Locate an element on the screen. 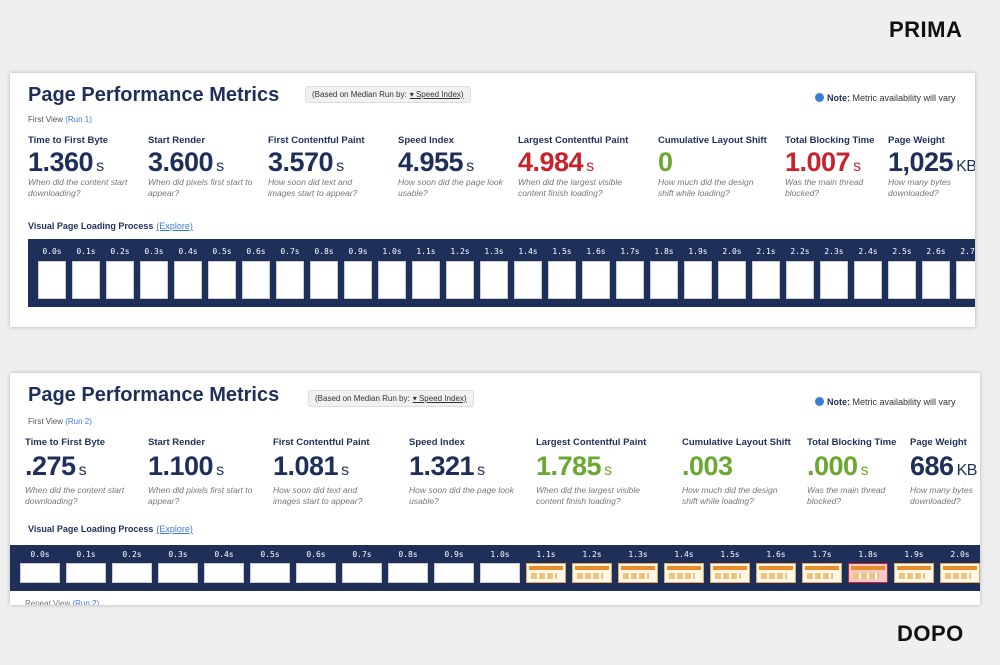  frame: 2.1s is located at coordinates (767, 273).